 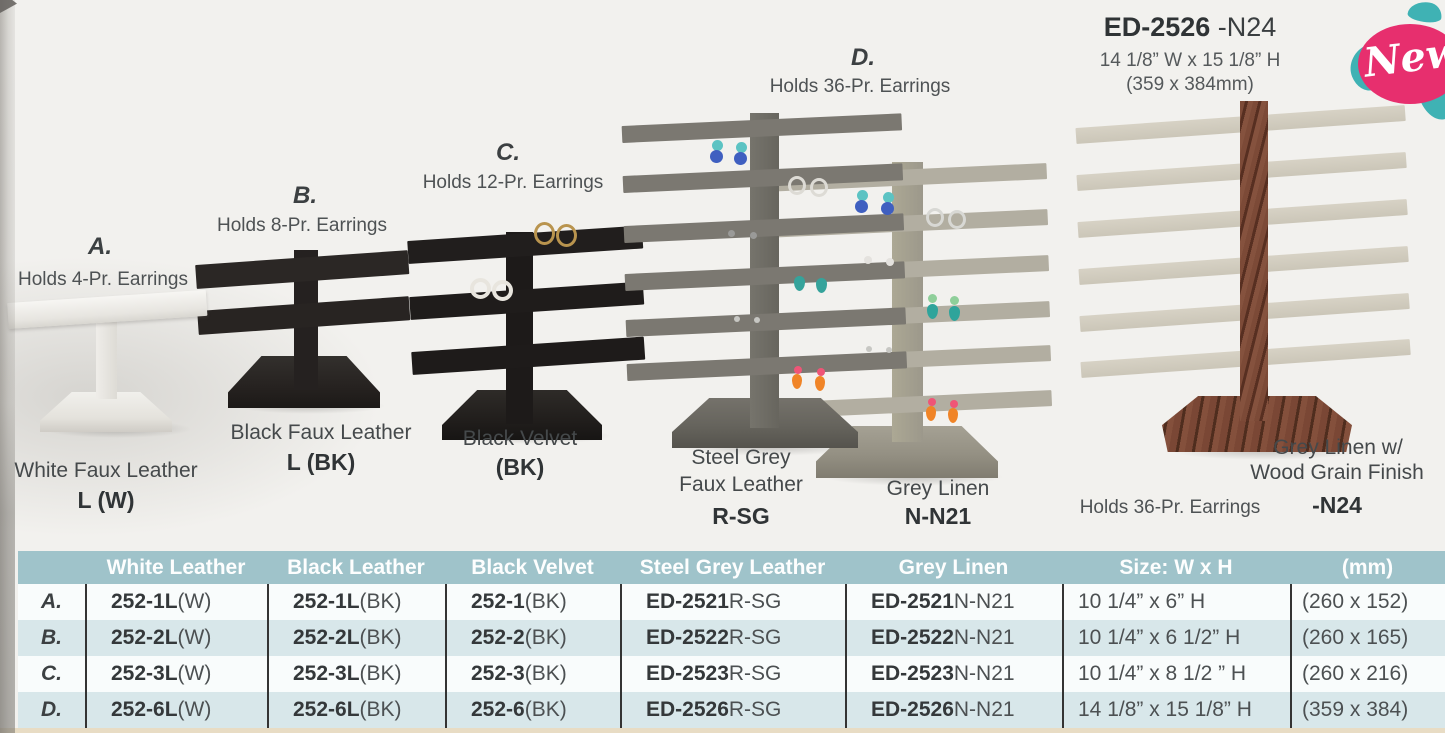 I want to click on header-mm: (mm), so click(x=1367, y=567).